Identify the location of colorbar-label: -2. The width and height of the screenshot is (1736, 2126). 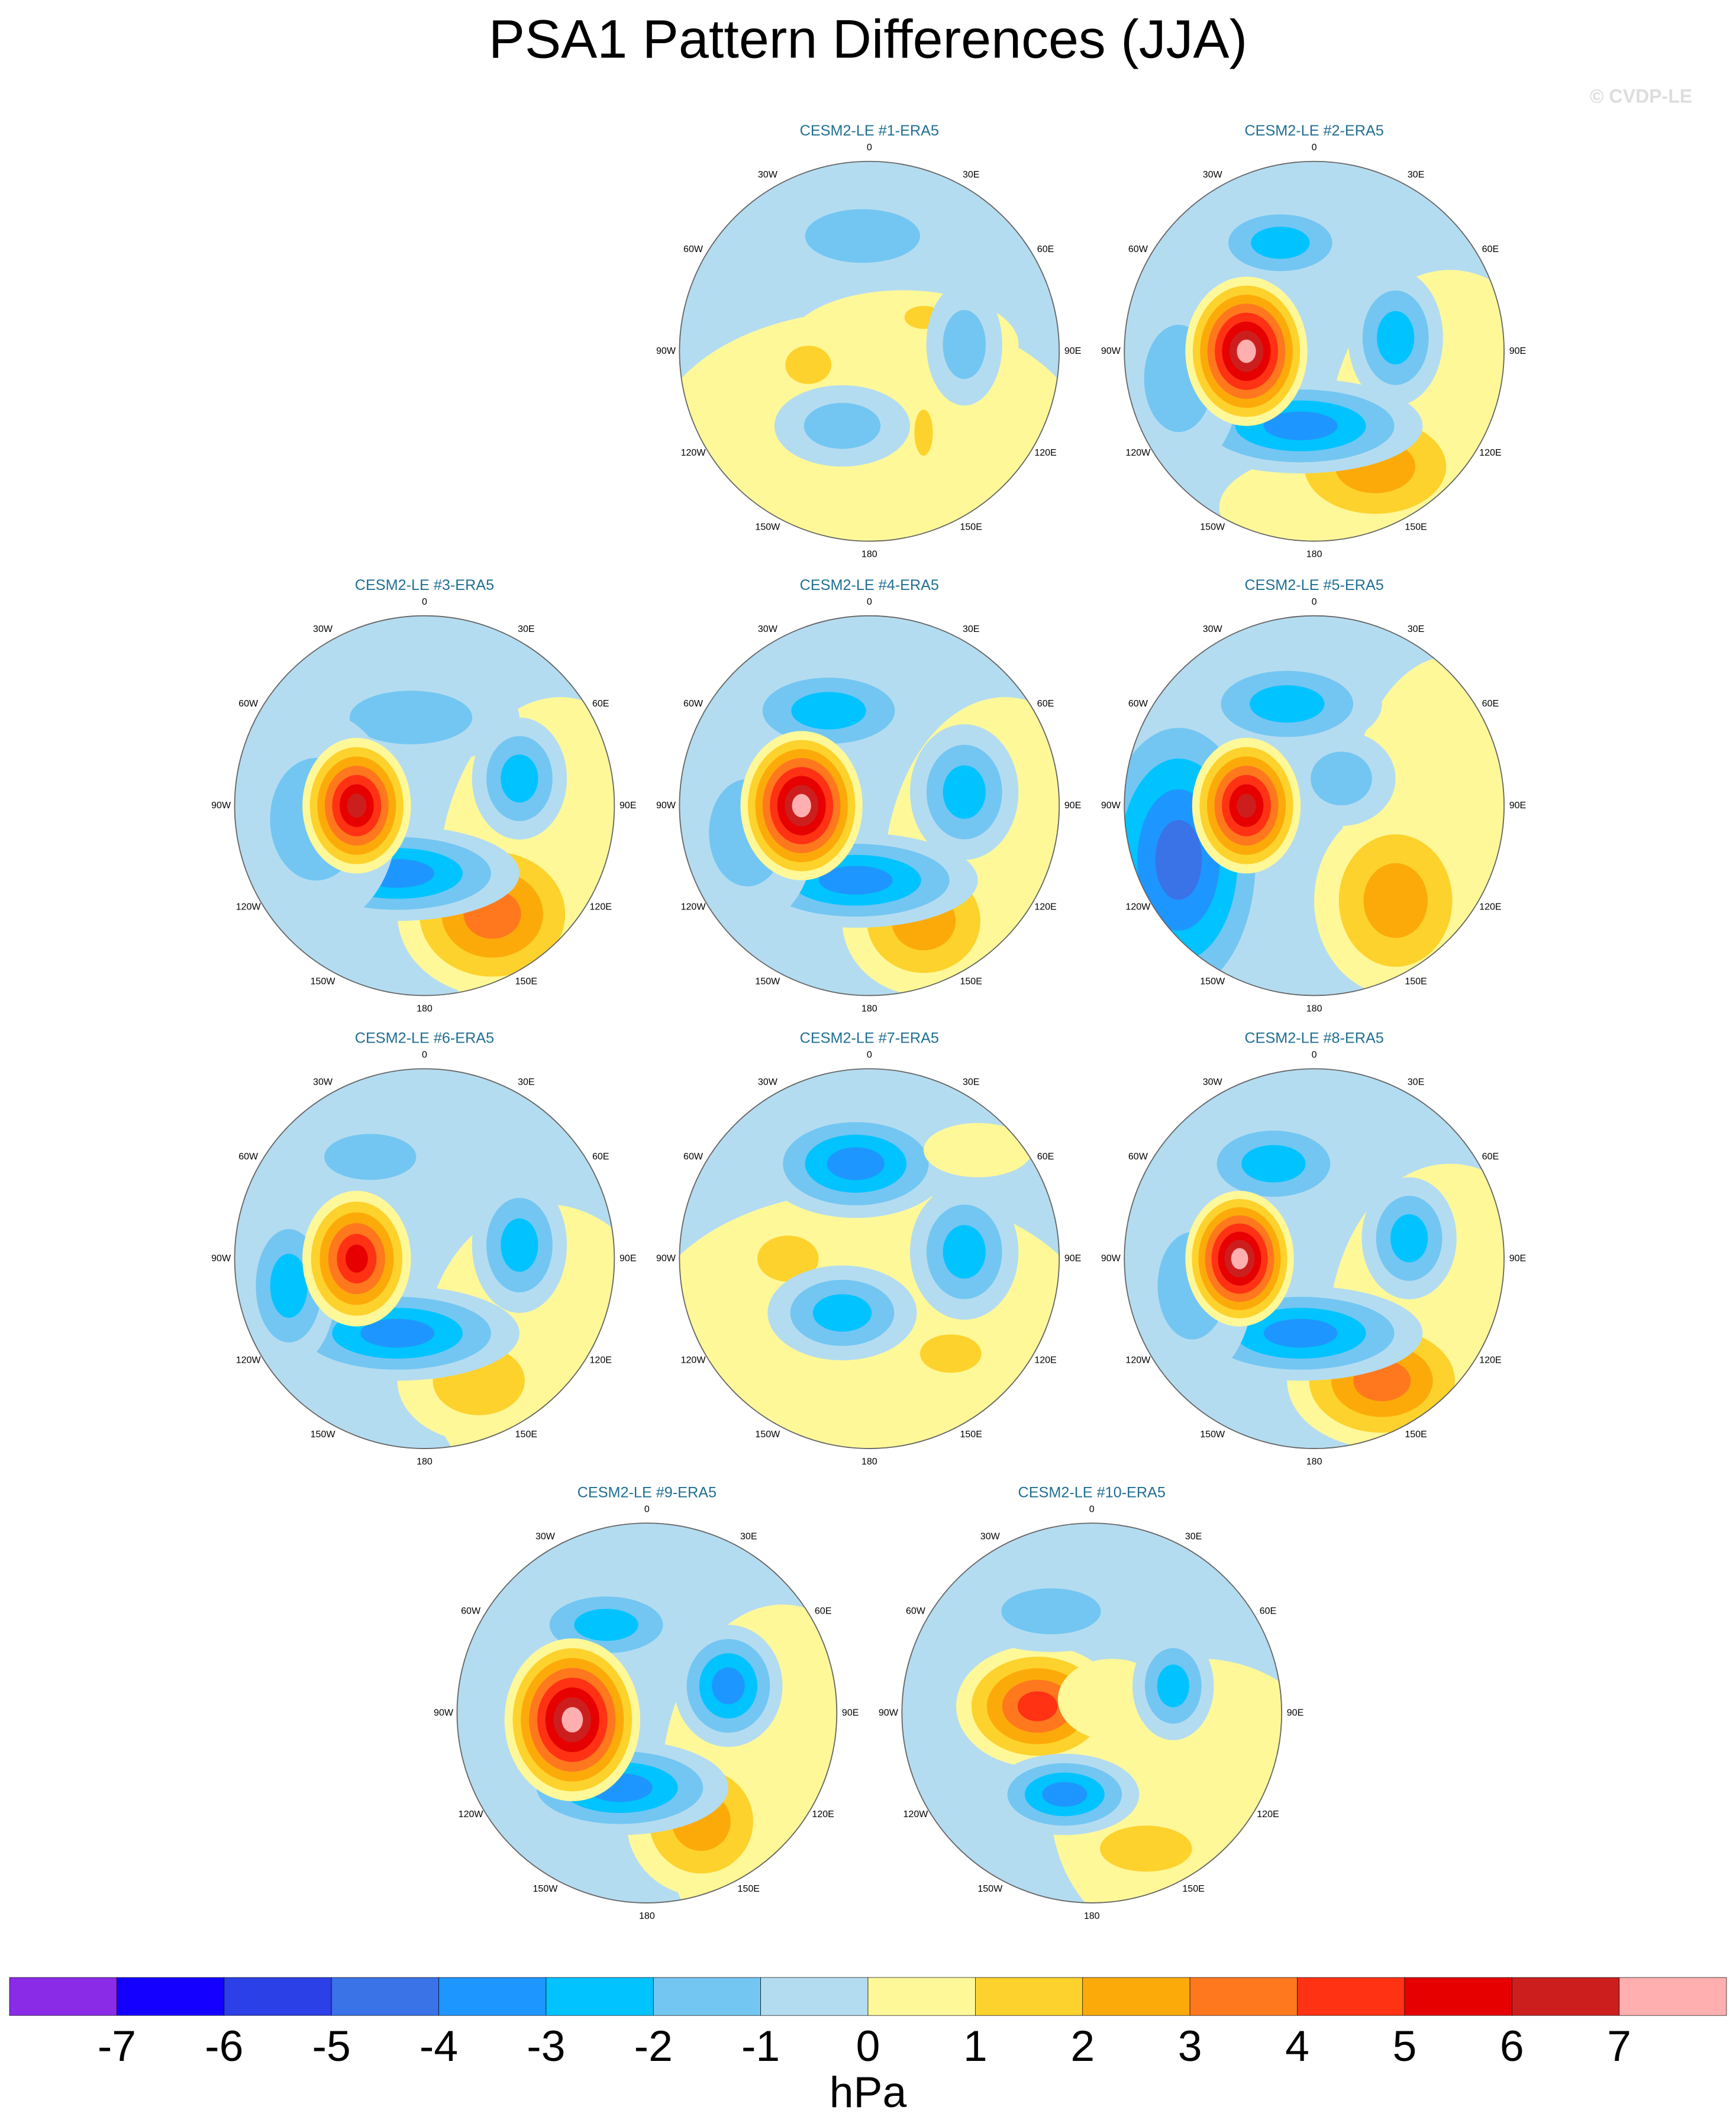
(653, 2046).